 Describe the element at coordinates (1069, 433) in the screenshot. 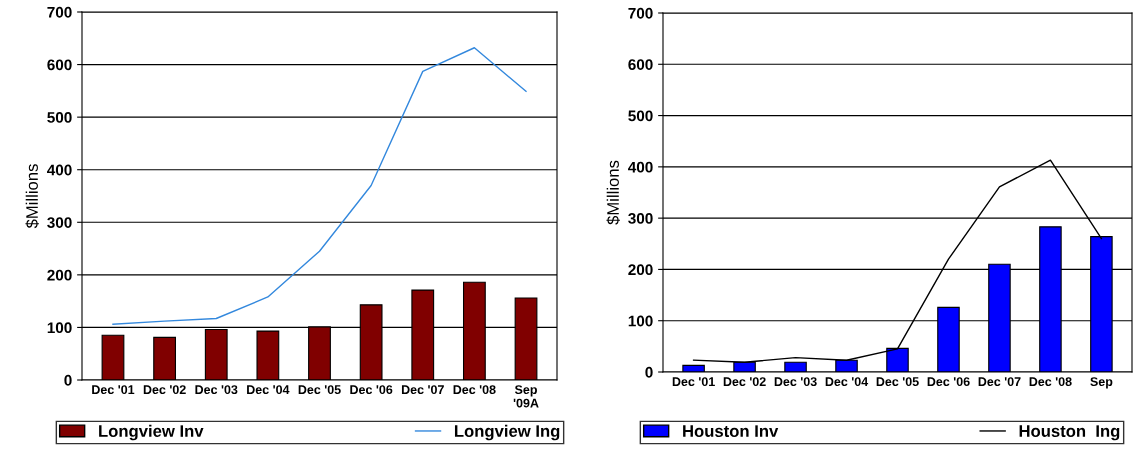

I see `legend-label: Houston Ing` at that location.